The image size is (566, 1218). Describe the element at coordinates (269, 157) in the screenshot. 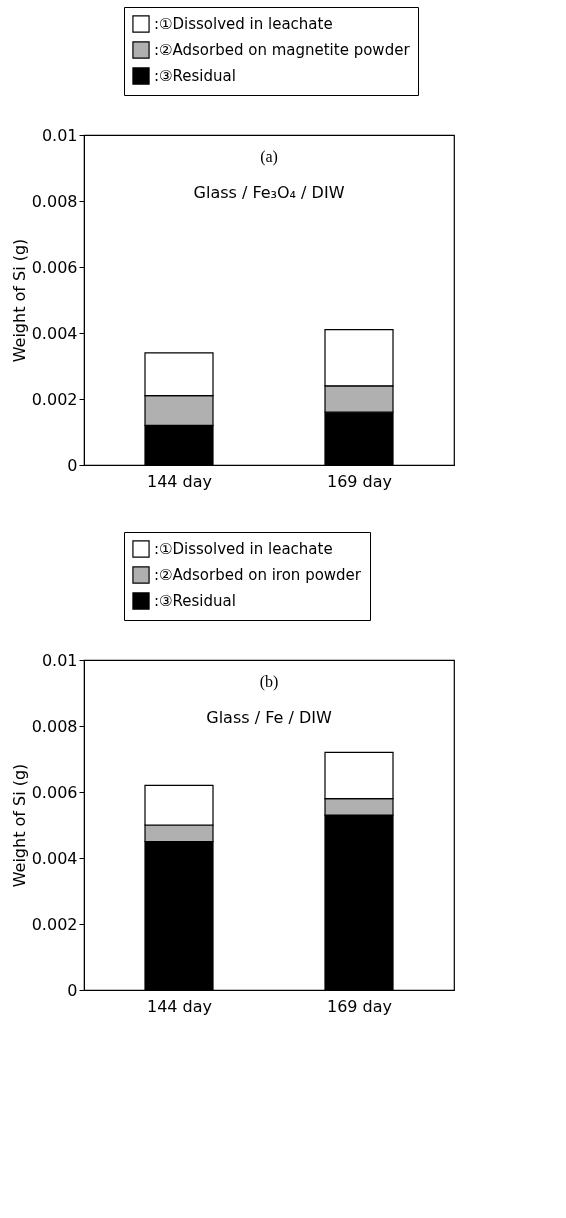

I see `annotation: (a)` at that location.